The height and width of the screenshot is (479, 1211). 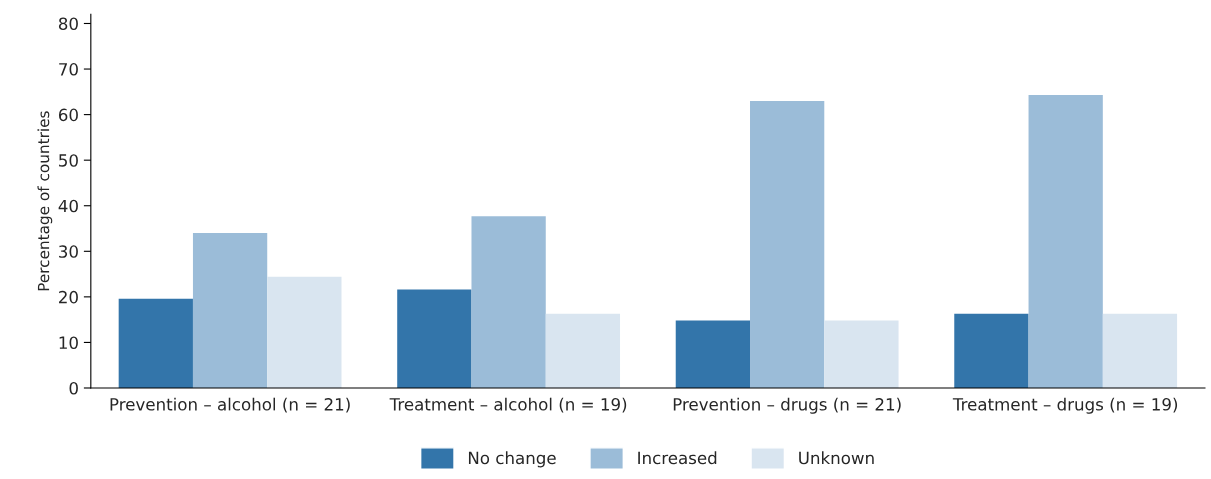 What do you see at coordinates (1065, 405) in the screenshot?
I see `x-tick-label: Treatment – drugs (n = 19)` at bounding box center [1065, 405].